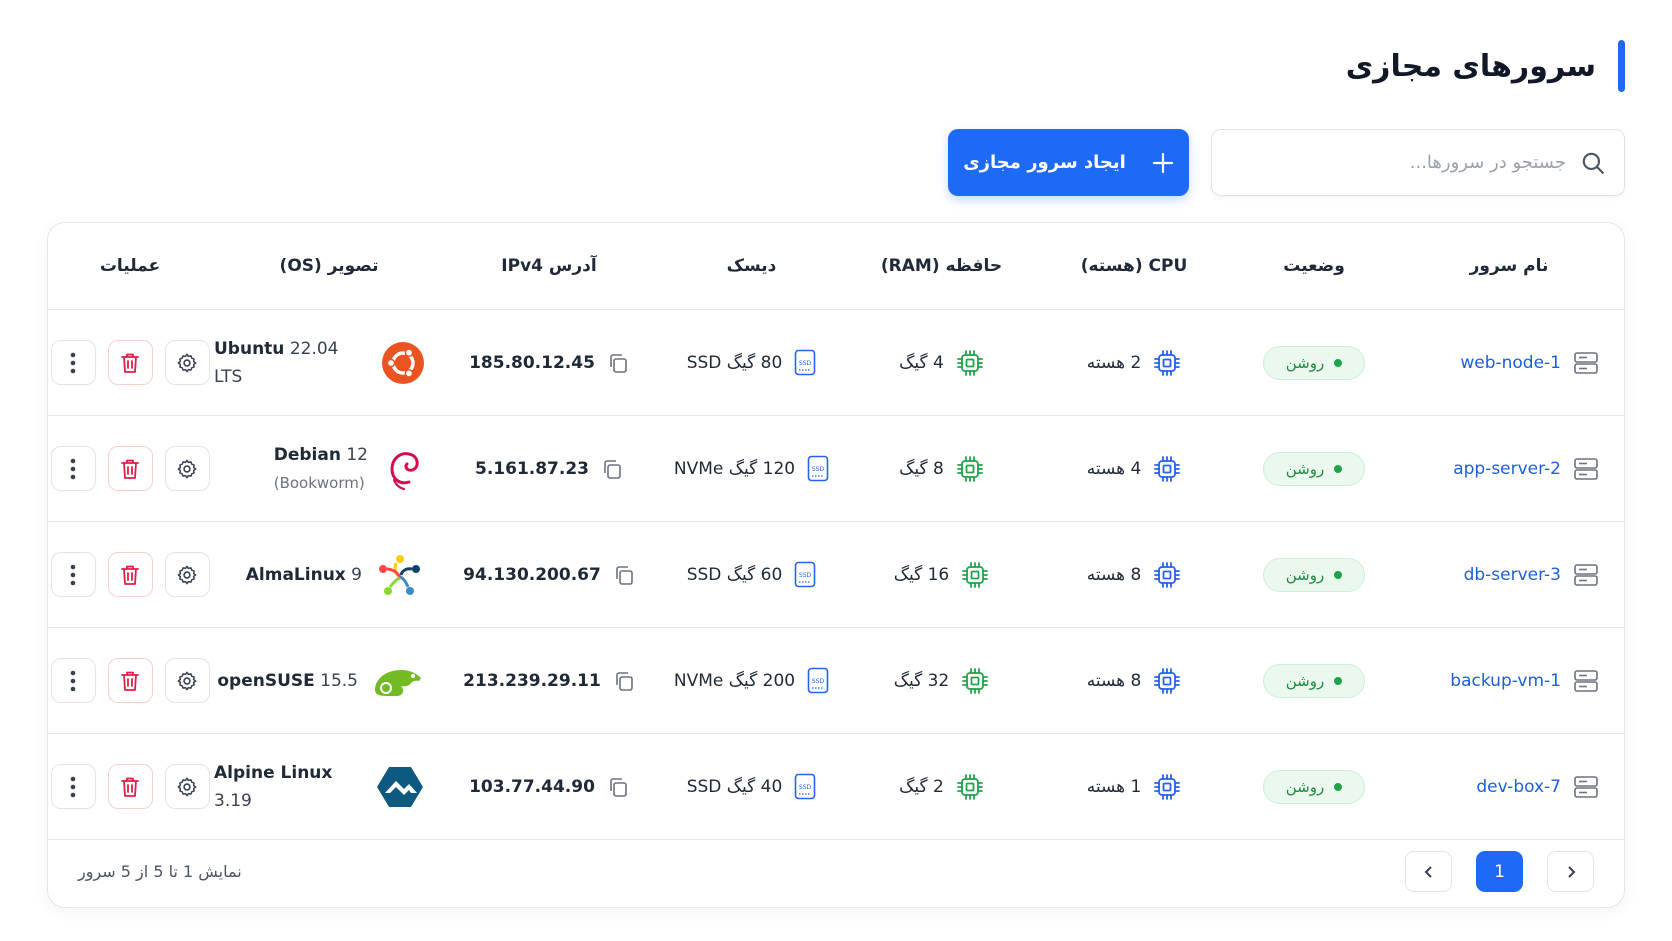 The width and height of the screenshot is (1672, 941). What do you see at coordinates (130, 266) in the screenshot?
I see `column-header: عملیات` at bounding box center [130, 266].